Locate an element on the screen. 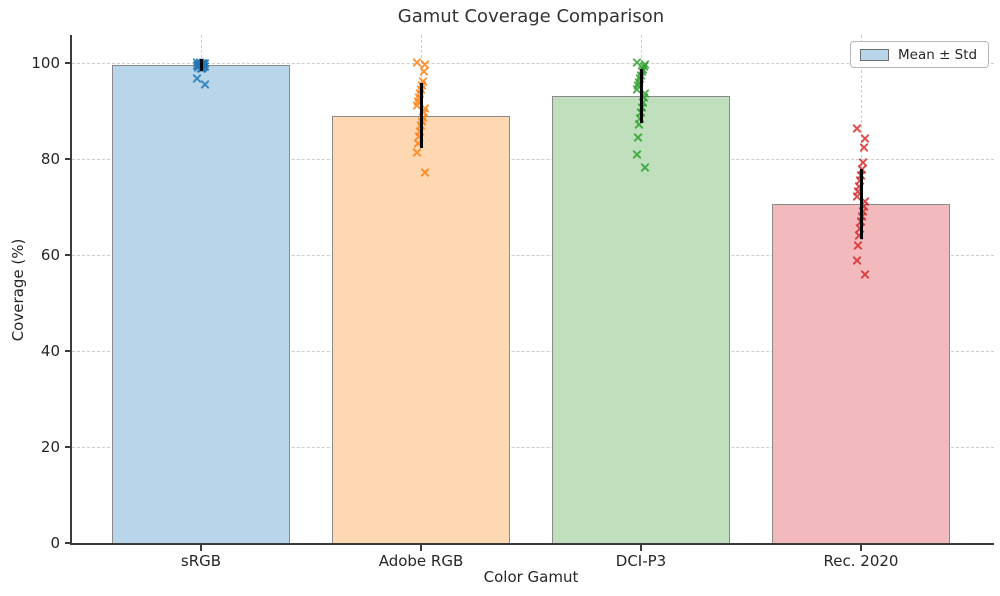  y-axis-label: Coverage (%) is located at coordinates (18, 290).